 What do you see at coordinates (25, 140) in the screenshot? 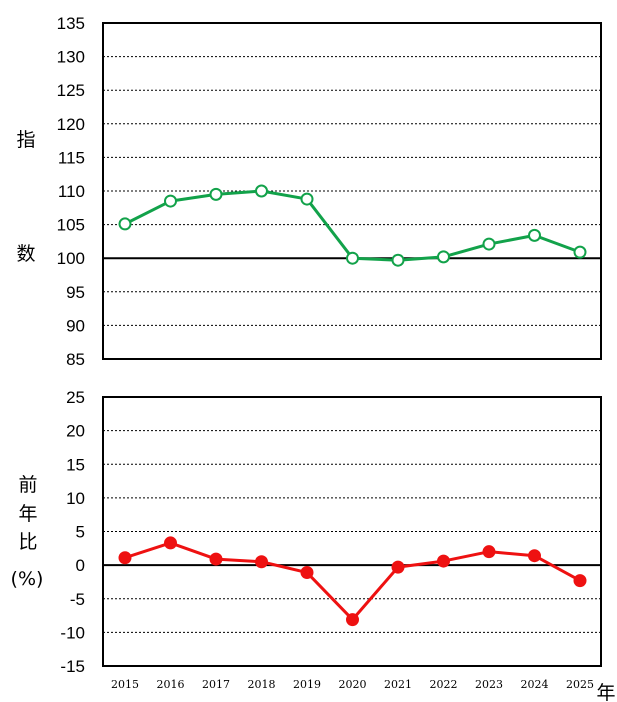
I see `y-axis-label: 指` at bounding box center [25, 140].